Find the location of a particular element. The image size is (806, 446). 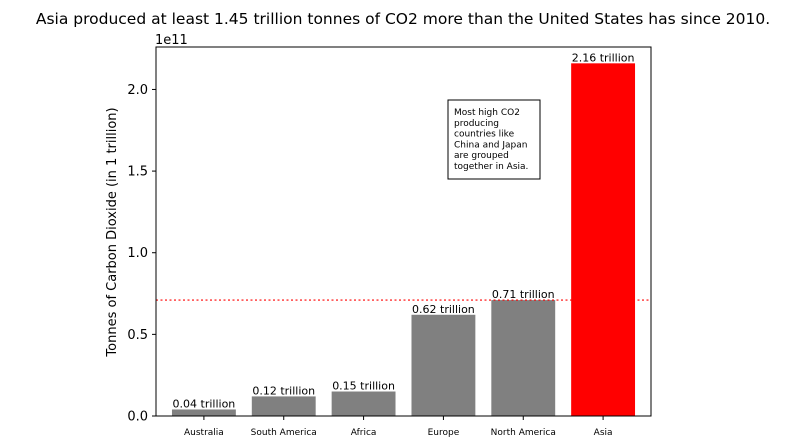

bar-europe is located at coordinates (443, 365).